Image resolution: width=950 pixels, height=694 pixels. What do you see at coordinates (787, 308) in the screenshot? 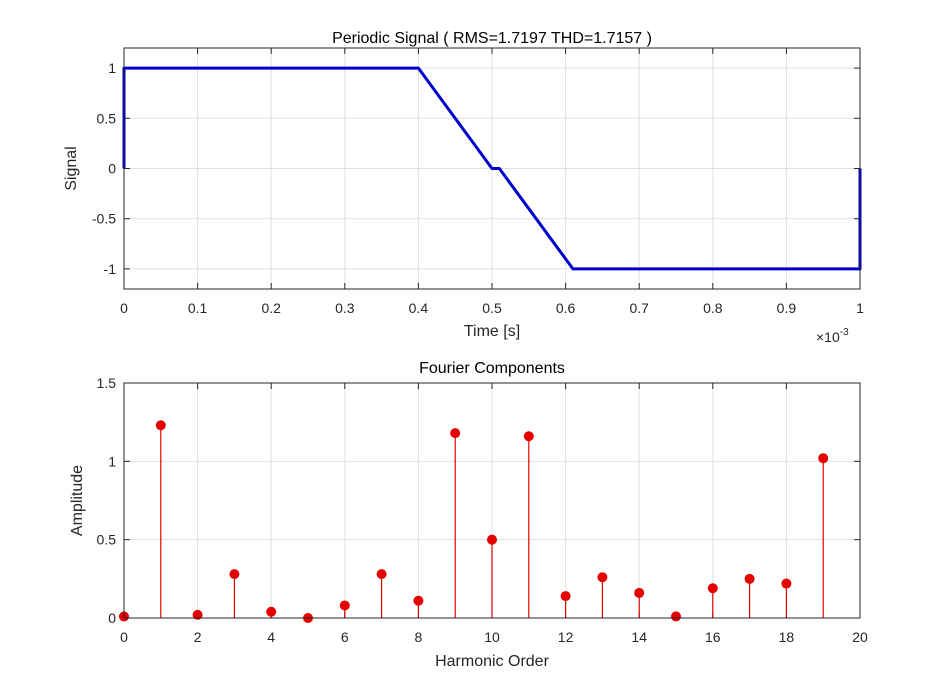
I see `signal-x-tick-label: 0.9` at bounding box center [787, 308].